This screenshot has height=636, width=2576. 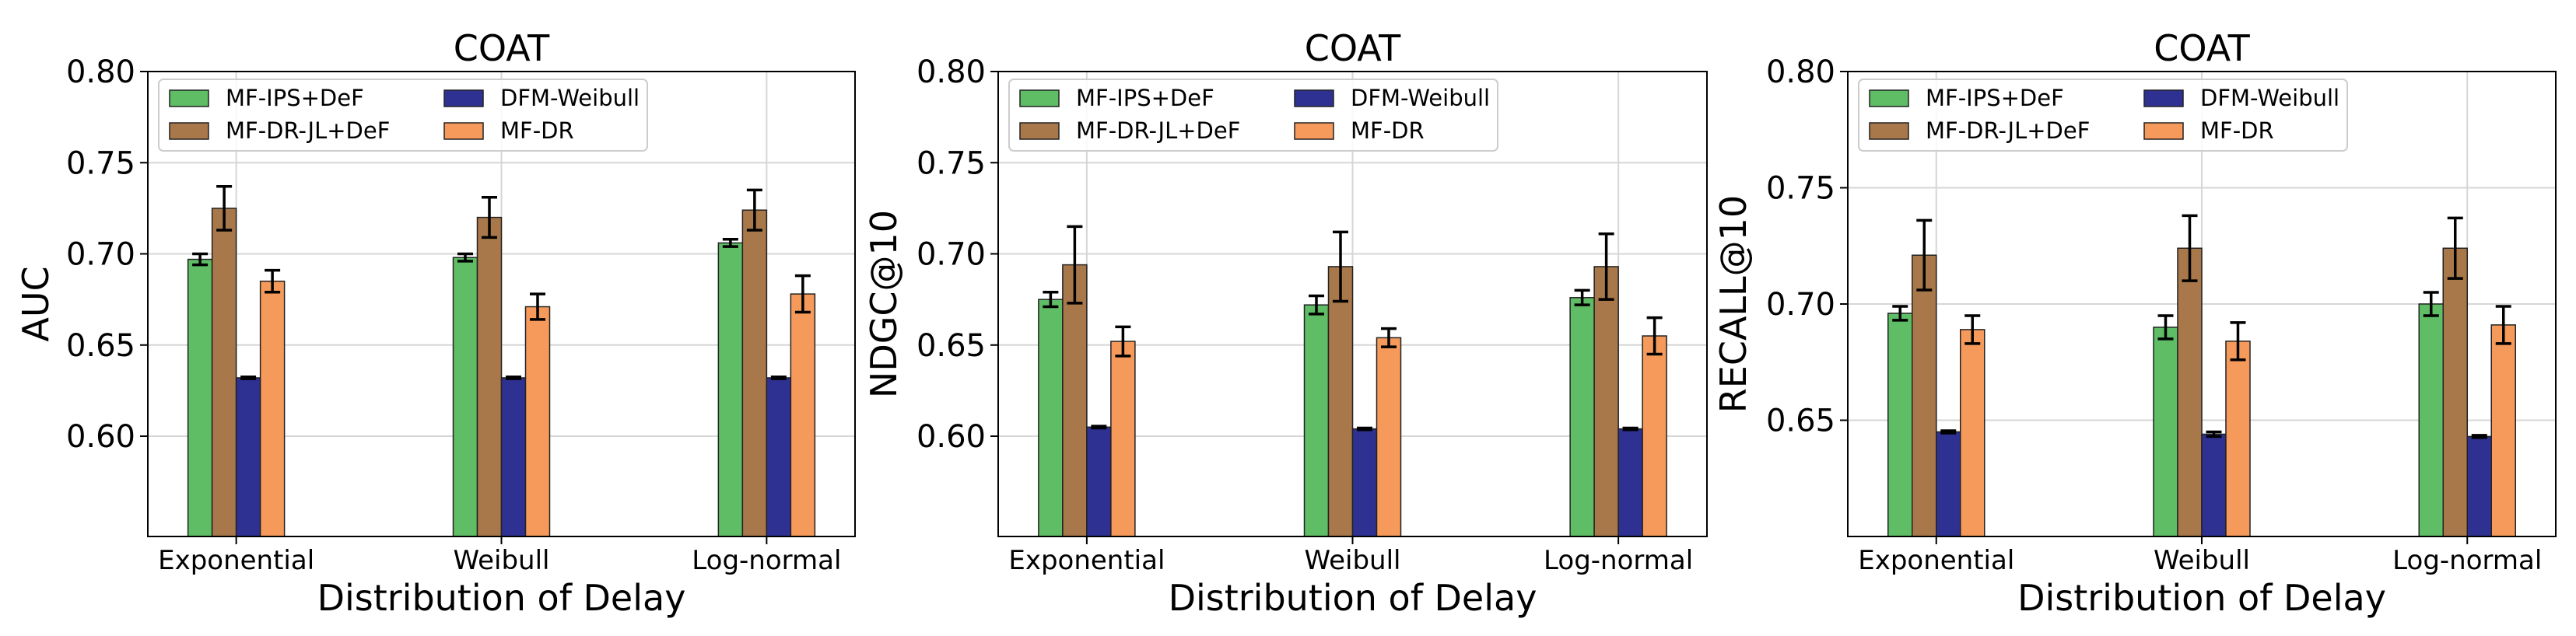 I want to click on y-axis-label: RECALL@10, so click(x=1733, y=304).